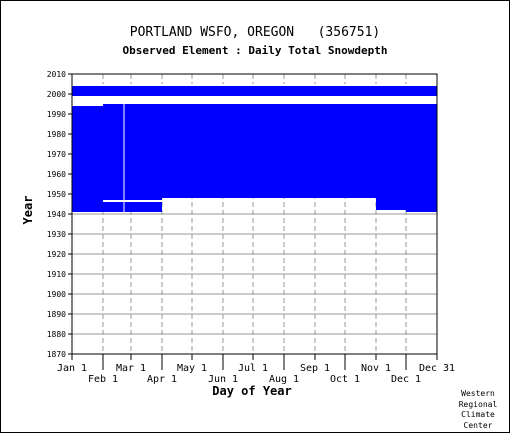 The image size is (510, 433). What do you see at coordinates (376, 368) in the screenshot?
I see `x-tick-label: Nov 1` at bounding box center [376, 368].